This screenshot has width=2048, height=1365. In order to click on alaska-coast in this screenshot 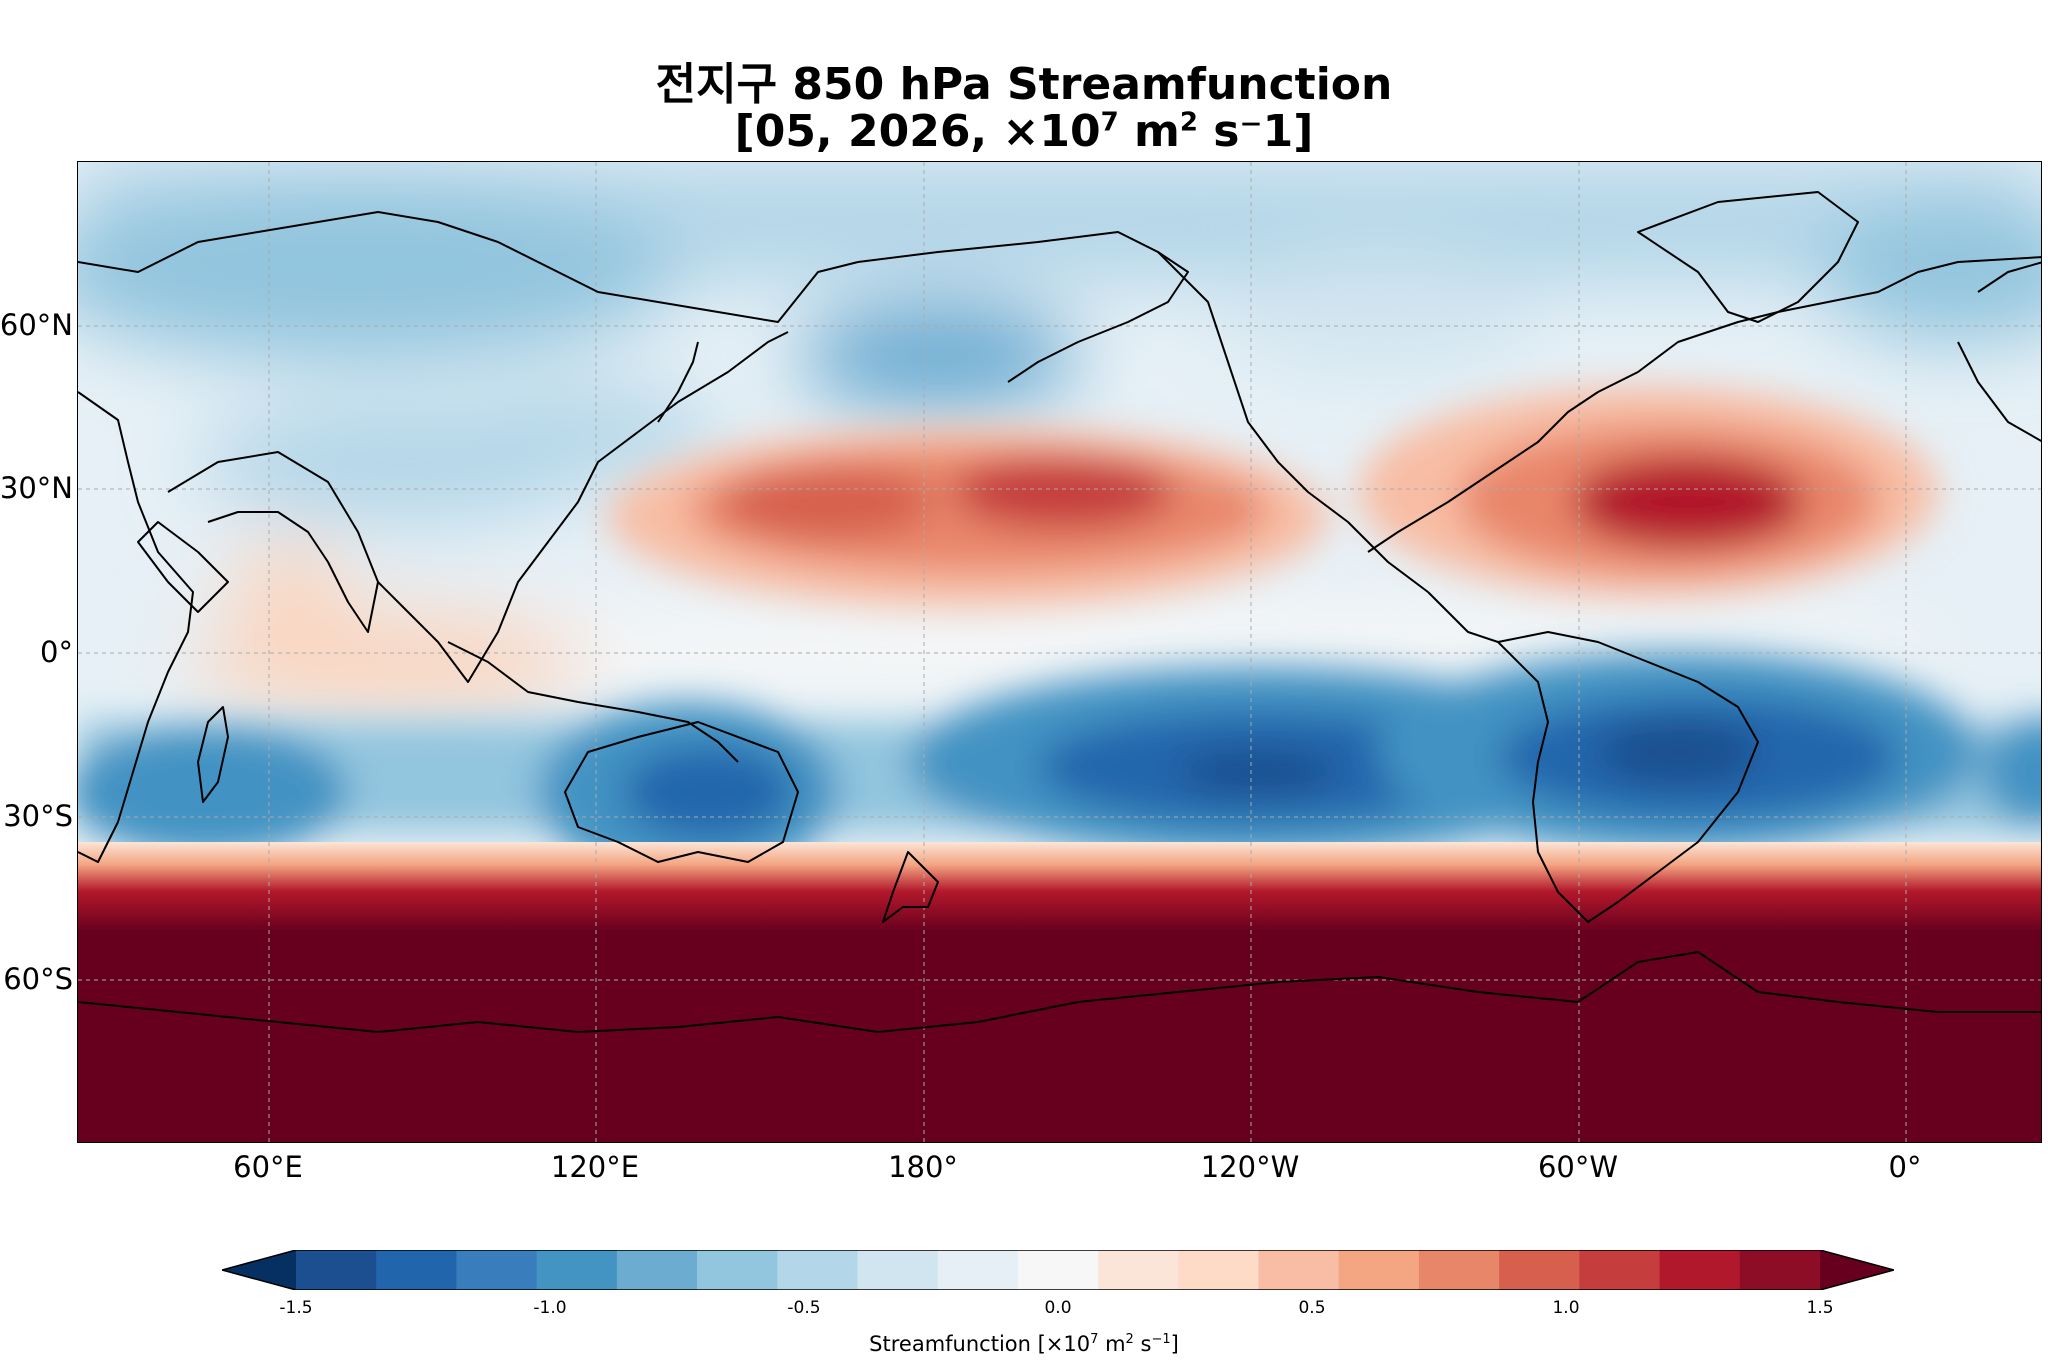, I will do `click(1023, 307)`.